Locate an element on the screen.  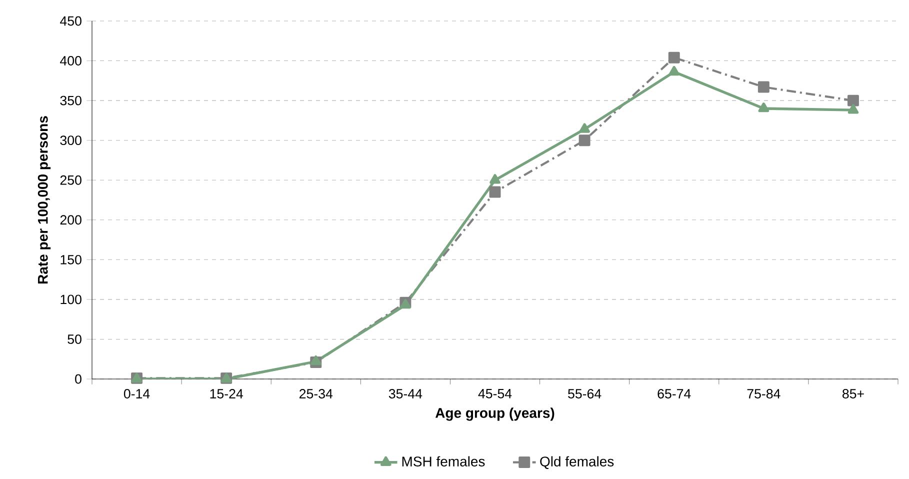
legend-label: MSH females is located at coordinates (443, 461).